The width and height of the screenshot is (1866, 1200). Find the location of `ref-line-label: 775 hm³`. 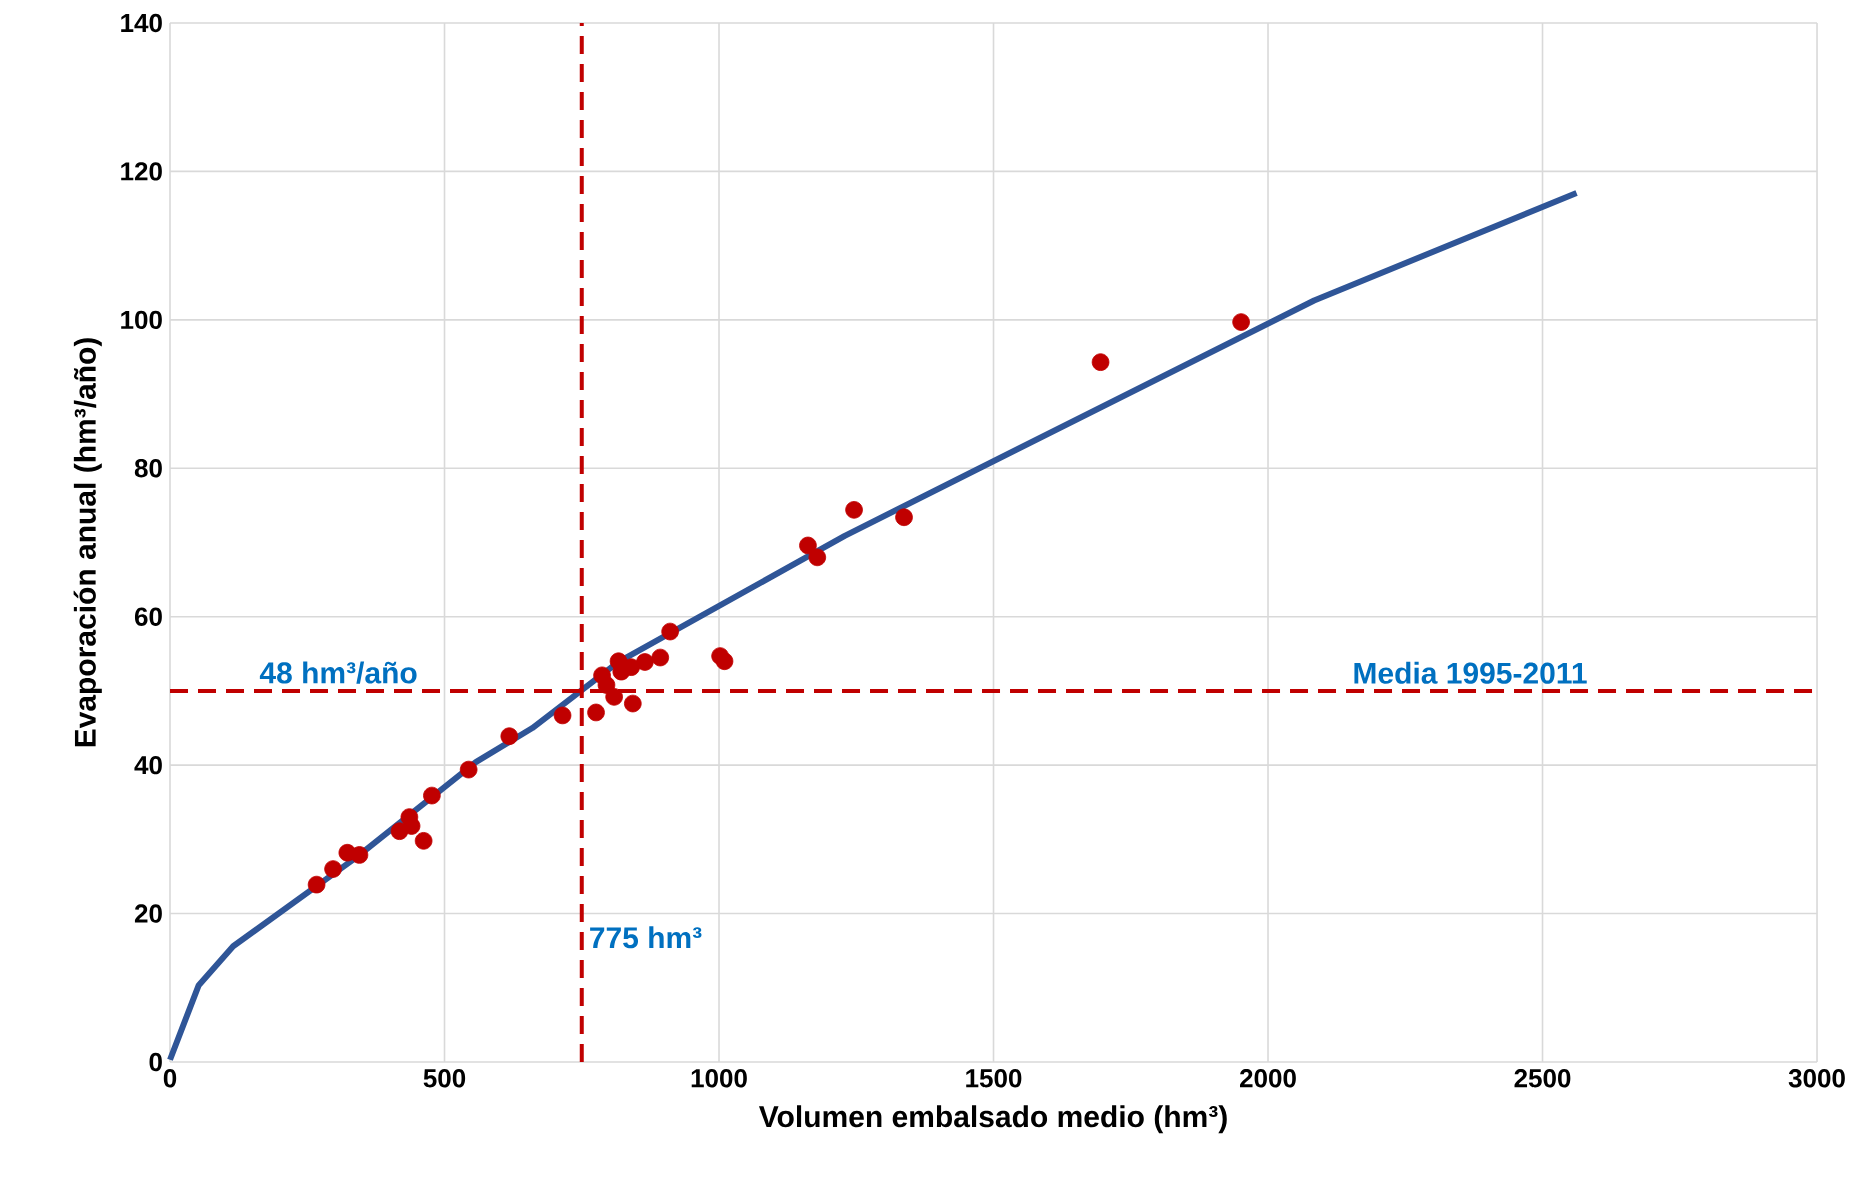

ref-line-label: 775 hm³ is located at coordinates (646, 937).